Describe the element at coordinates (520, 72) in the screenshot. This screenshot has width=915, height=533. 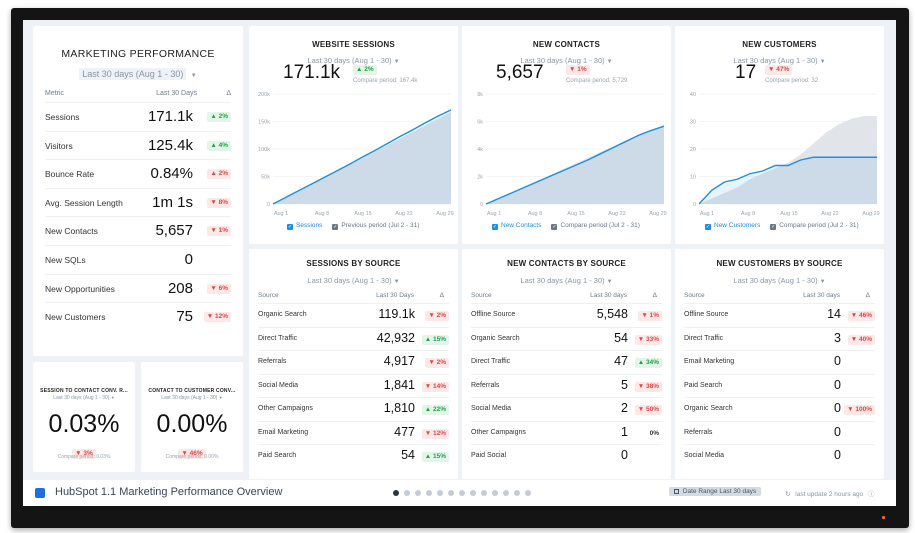
I see `kpi-value: 5,657` at that location.